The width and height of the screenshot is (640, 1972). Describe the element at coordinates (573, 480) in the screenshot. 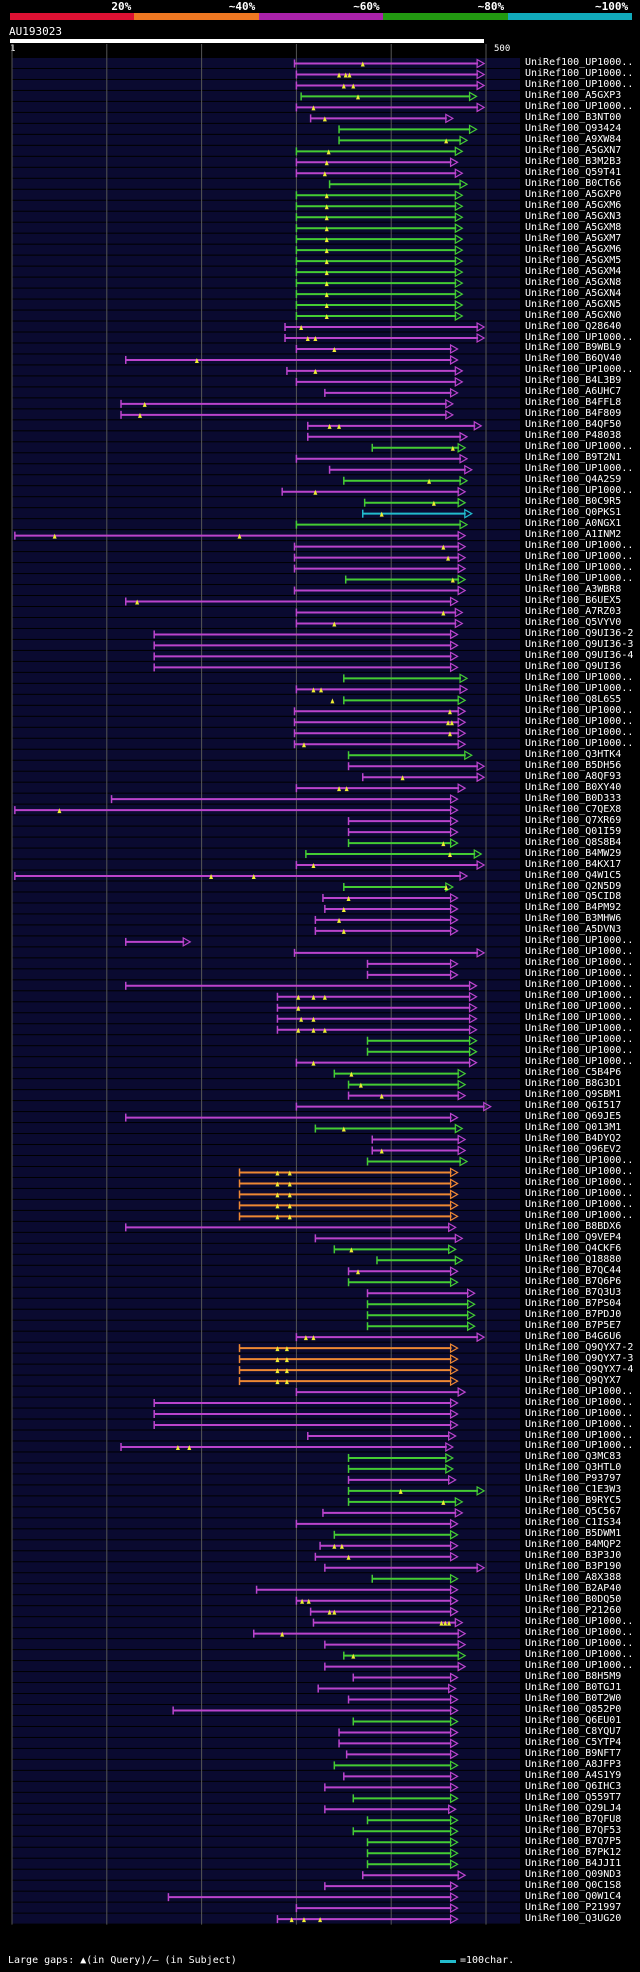

I see `subject-label: UniRef100_Q4A2S9` at that location.